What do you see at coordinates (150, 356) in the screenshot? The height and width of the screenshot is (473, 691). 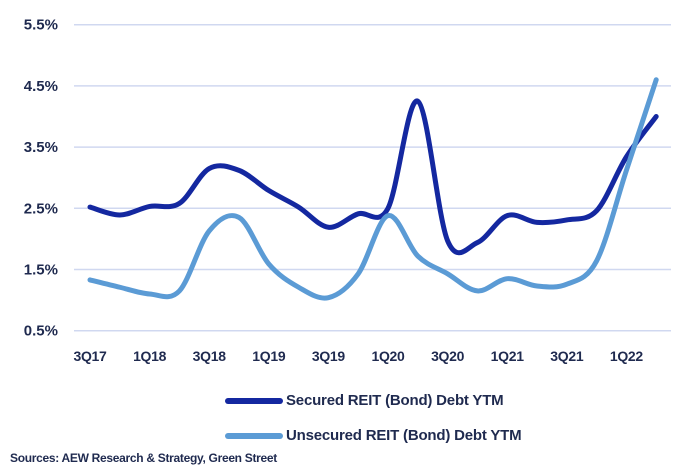 I see `x-tick-label: 1Q18` at bounding box center [150, 356].